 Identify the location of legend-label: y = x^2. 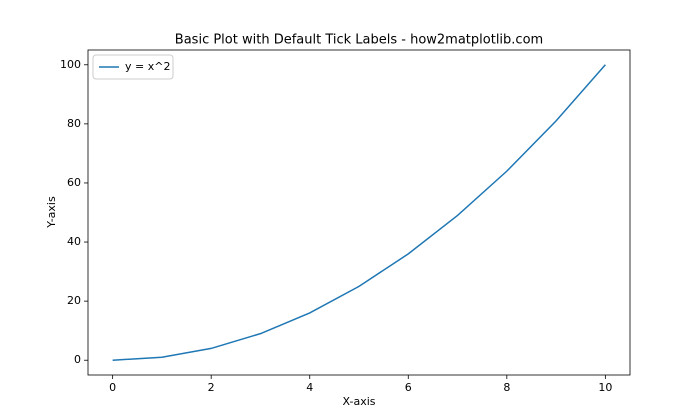
(147, 66).